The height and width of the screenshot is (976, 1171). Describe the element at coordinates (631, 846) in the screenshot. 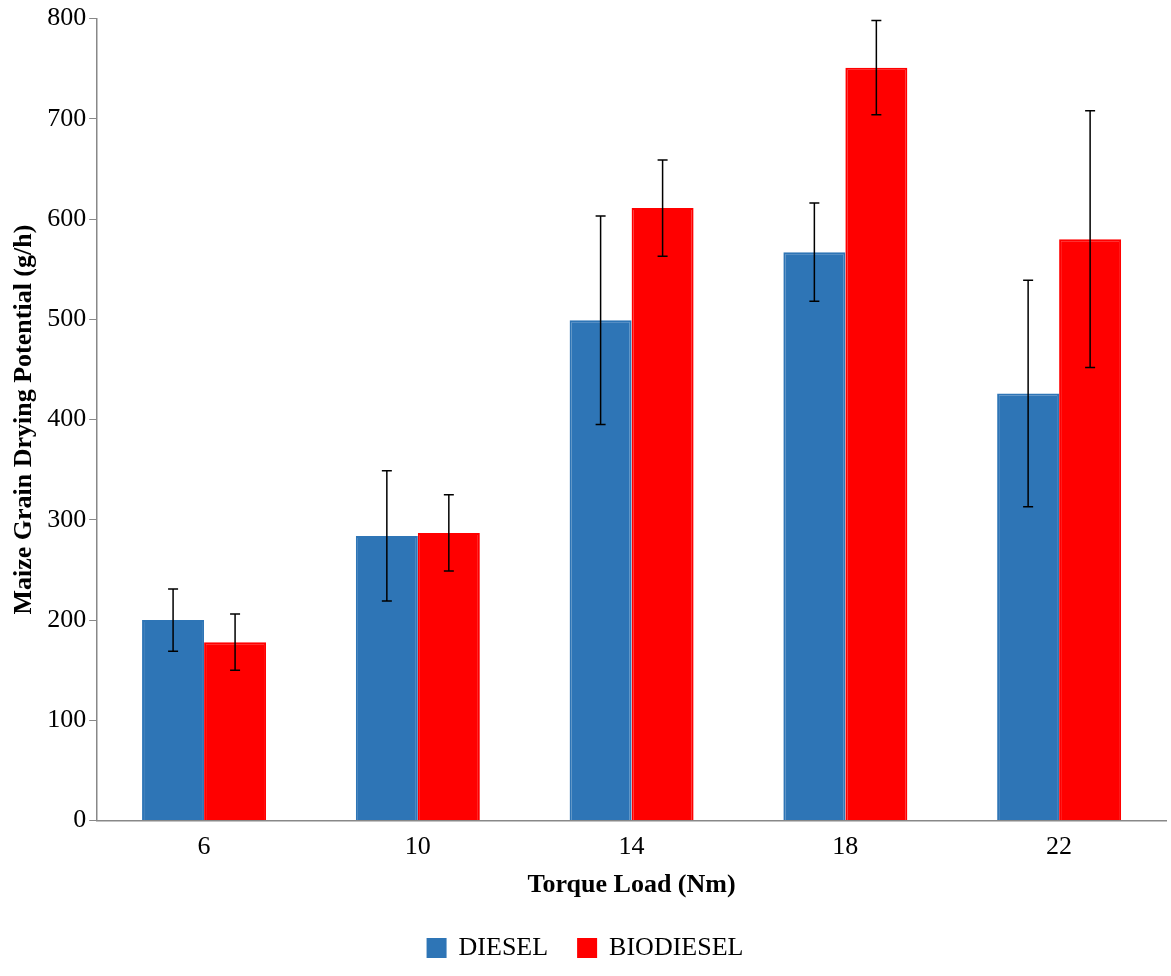

I see `x-tick-label: 14` at that location.